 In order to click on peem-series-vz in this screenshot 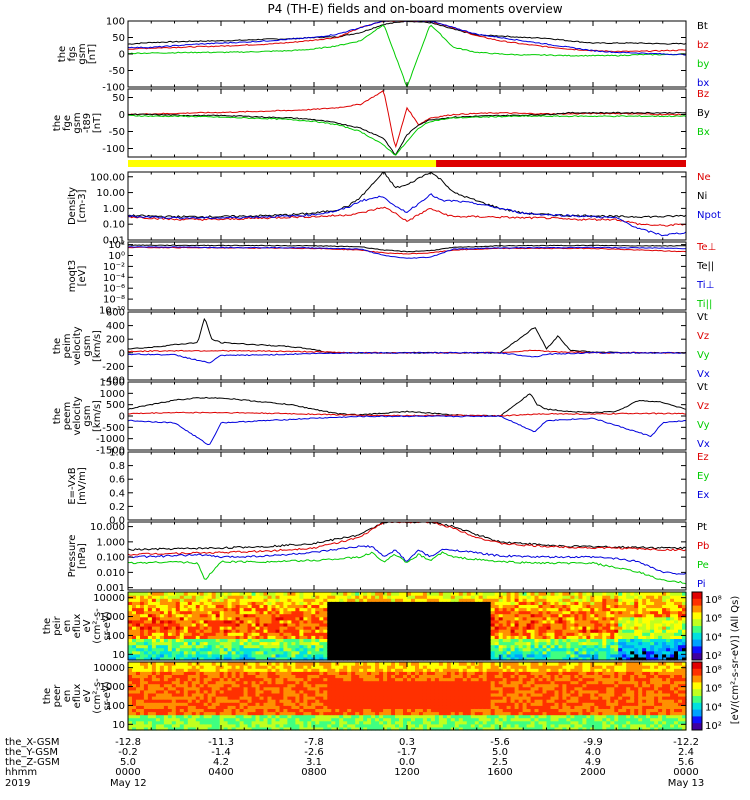, I will do `click(407, 414)`.